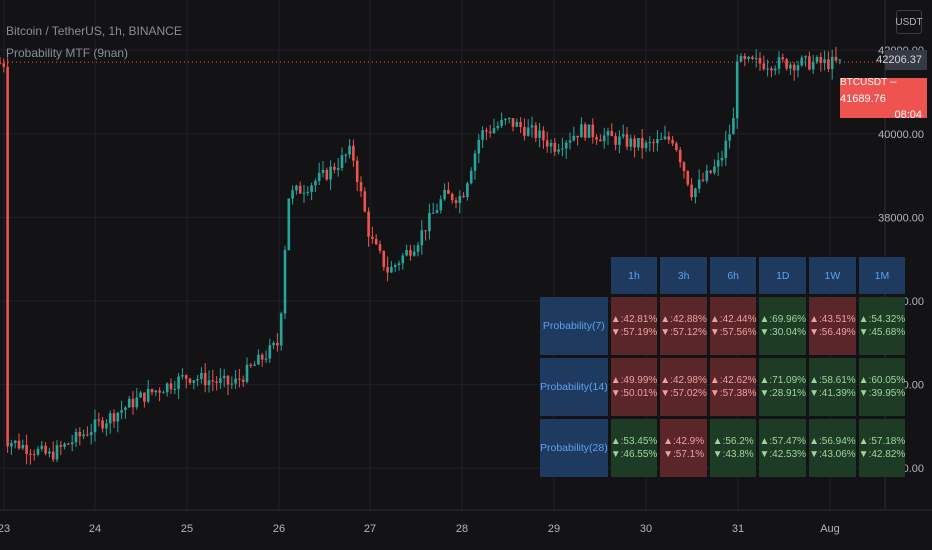 The image size is (932, 550). Describe the element at coordinates (733, 454) in the screenshot. I see `down-probability: ▼:43.8%` at that location.